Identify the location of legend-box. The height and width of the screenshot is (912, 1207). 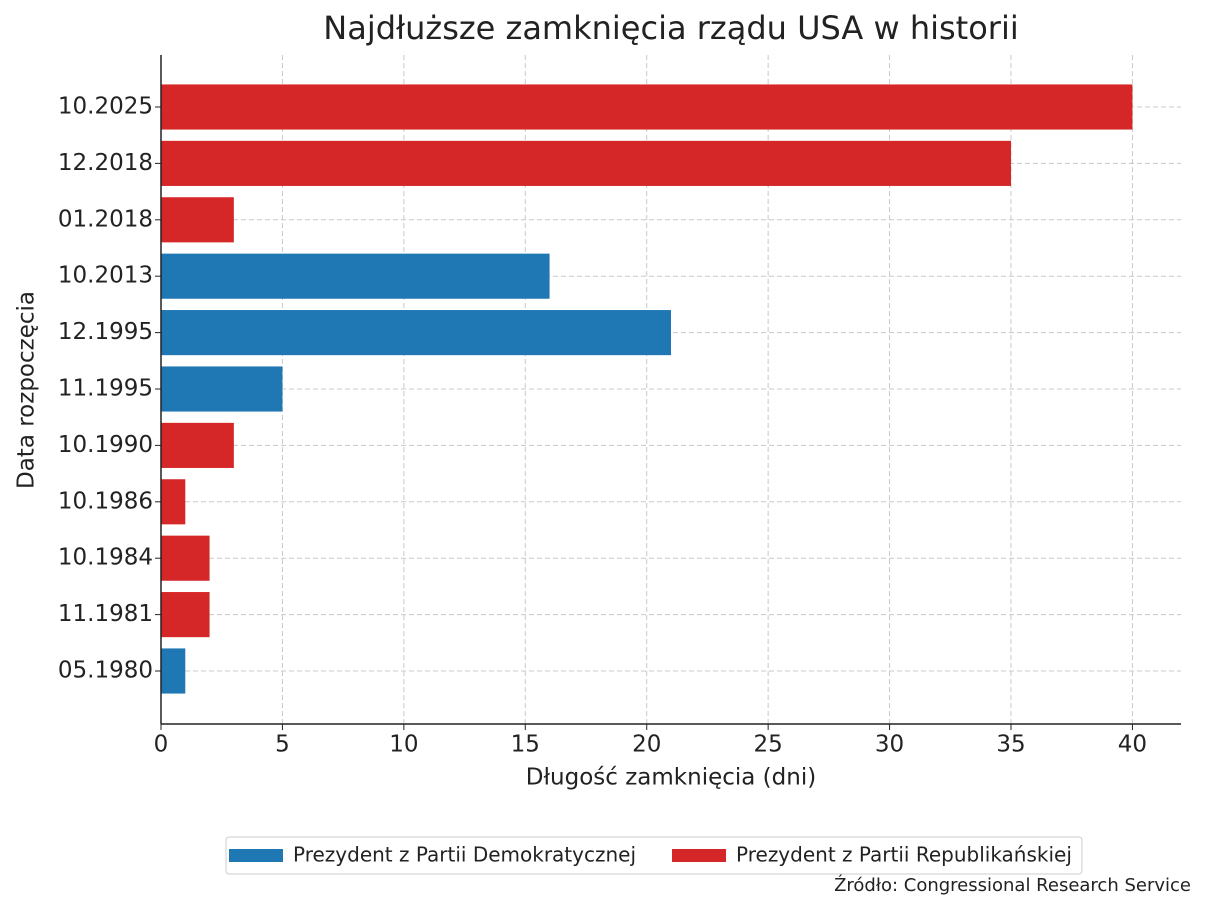
(654, 855).